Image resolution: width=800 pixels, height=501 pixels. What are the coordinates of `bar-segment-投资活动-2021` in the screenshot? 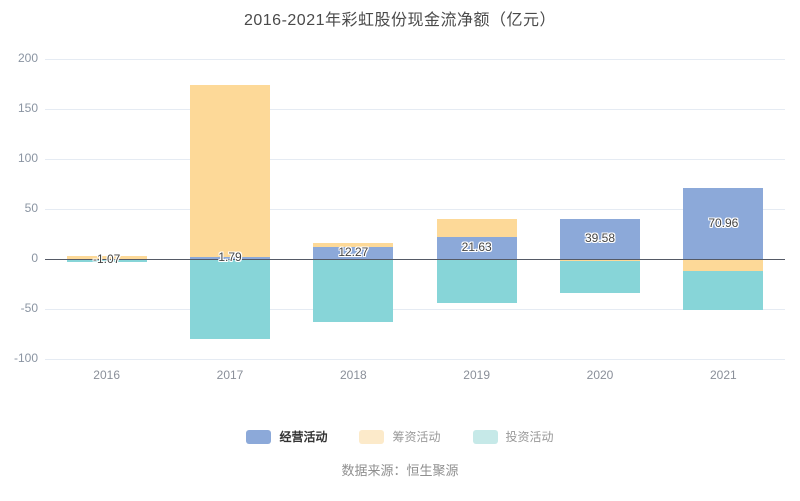 It's located at (723, 290).